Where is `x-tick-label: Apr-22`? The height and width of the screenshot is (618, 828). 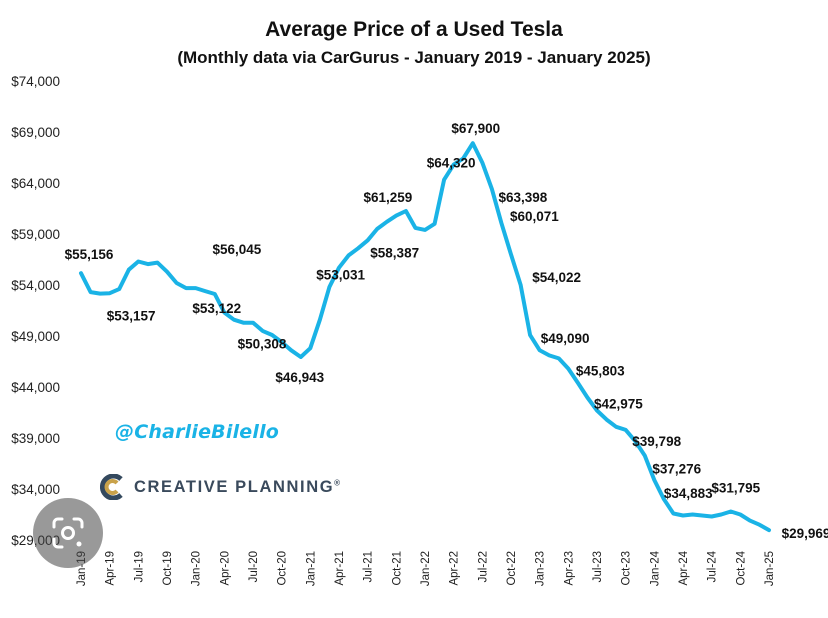
x-tick-label: Apr-22 is located at coordinates (455, 568).